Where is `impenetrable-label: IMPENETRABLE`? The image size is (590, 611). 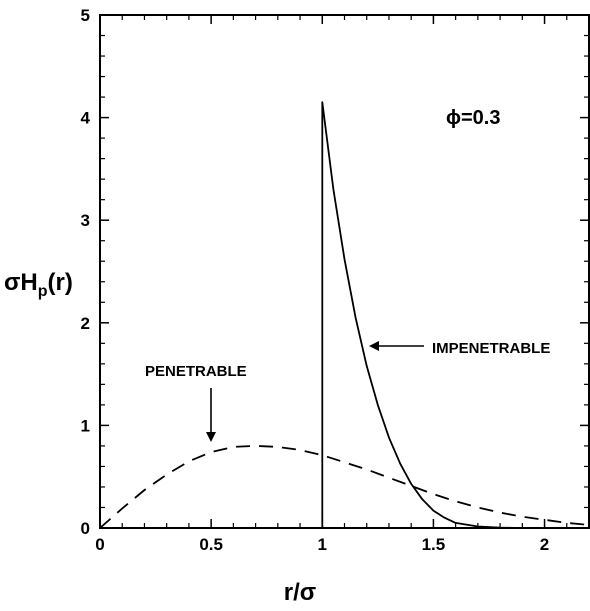
impenetrable-label: IMPENETRABLE is located at coordinates (491, 348).